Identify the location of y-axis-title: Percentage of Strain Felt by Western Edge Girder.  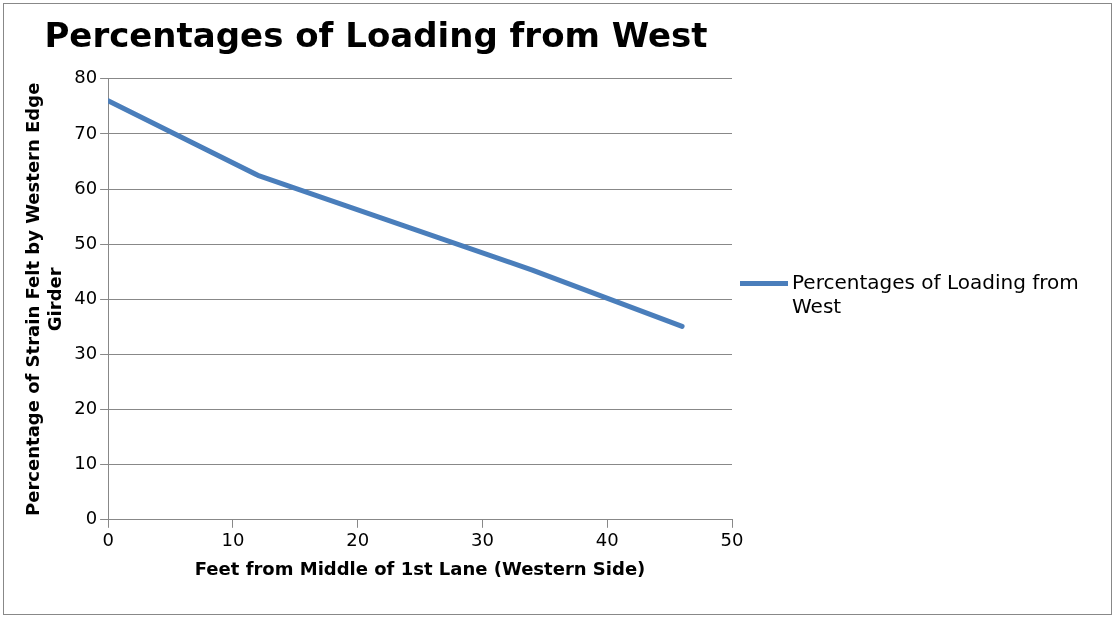
(44, 299).